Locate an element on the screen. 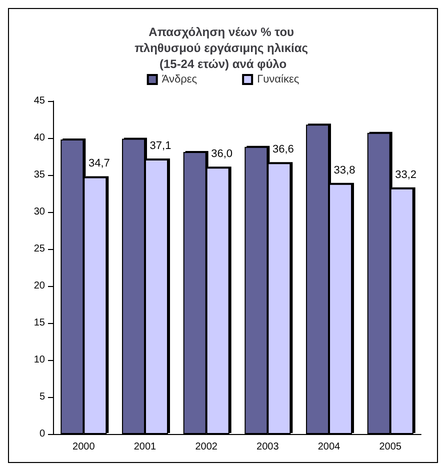 The height and width of the screenshot is (473, 448). y-tick-label: 45 is located at coordinates (40, 101).